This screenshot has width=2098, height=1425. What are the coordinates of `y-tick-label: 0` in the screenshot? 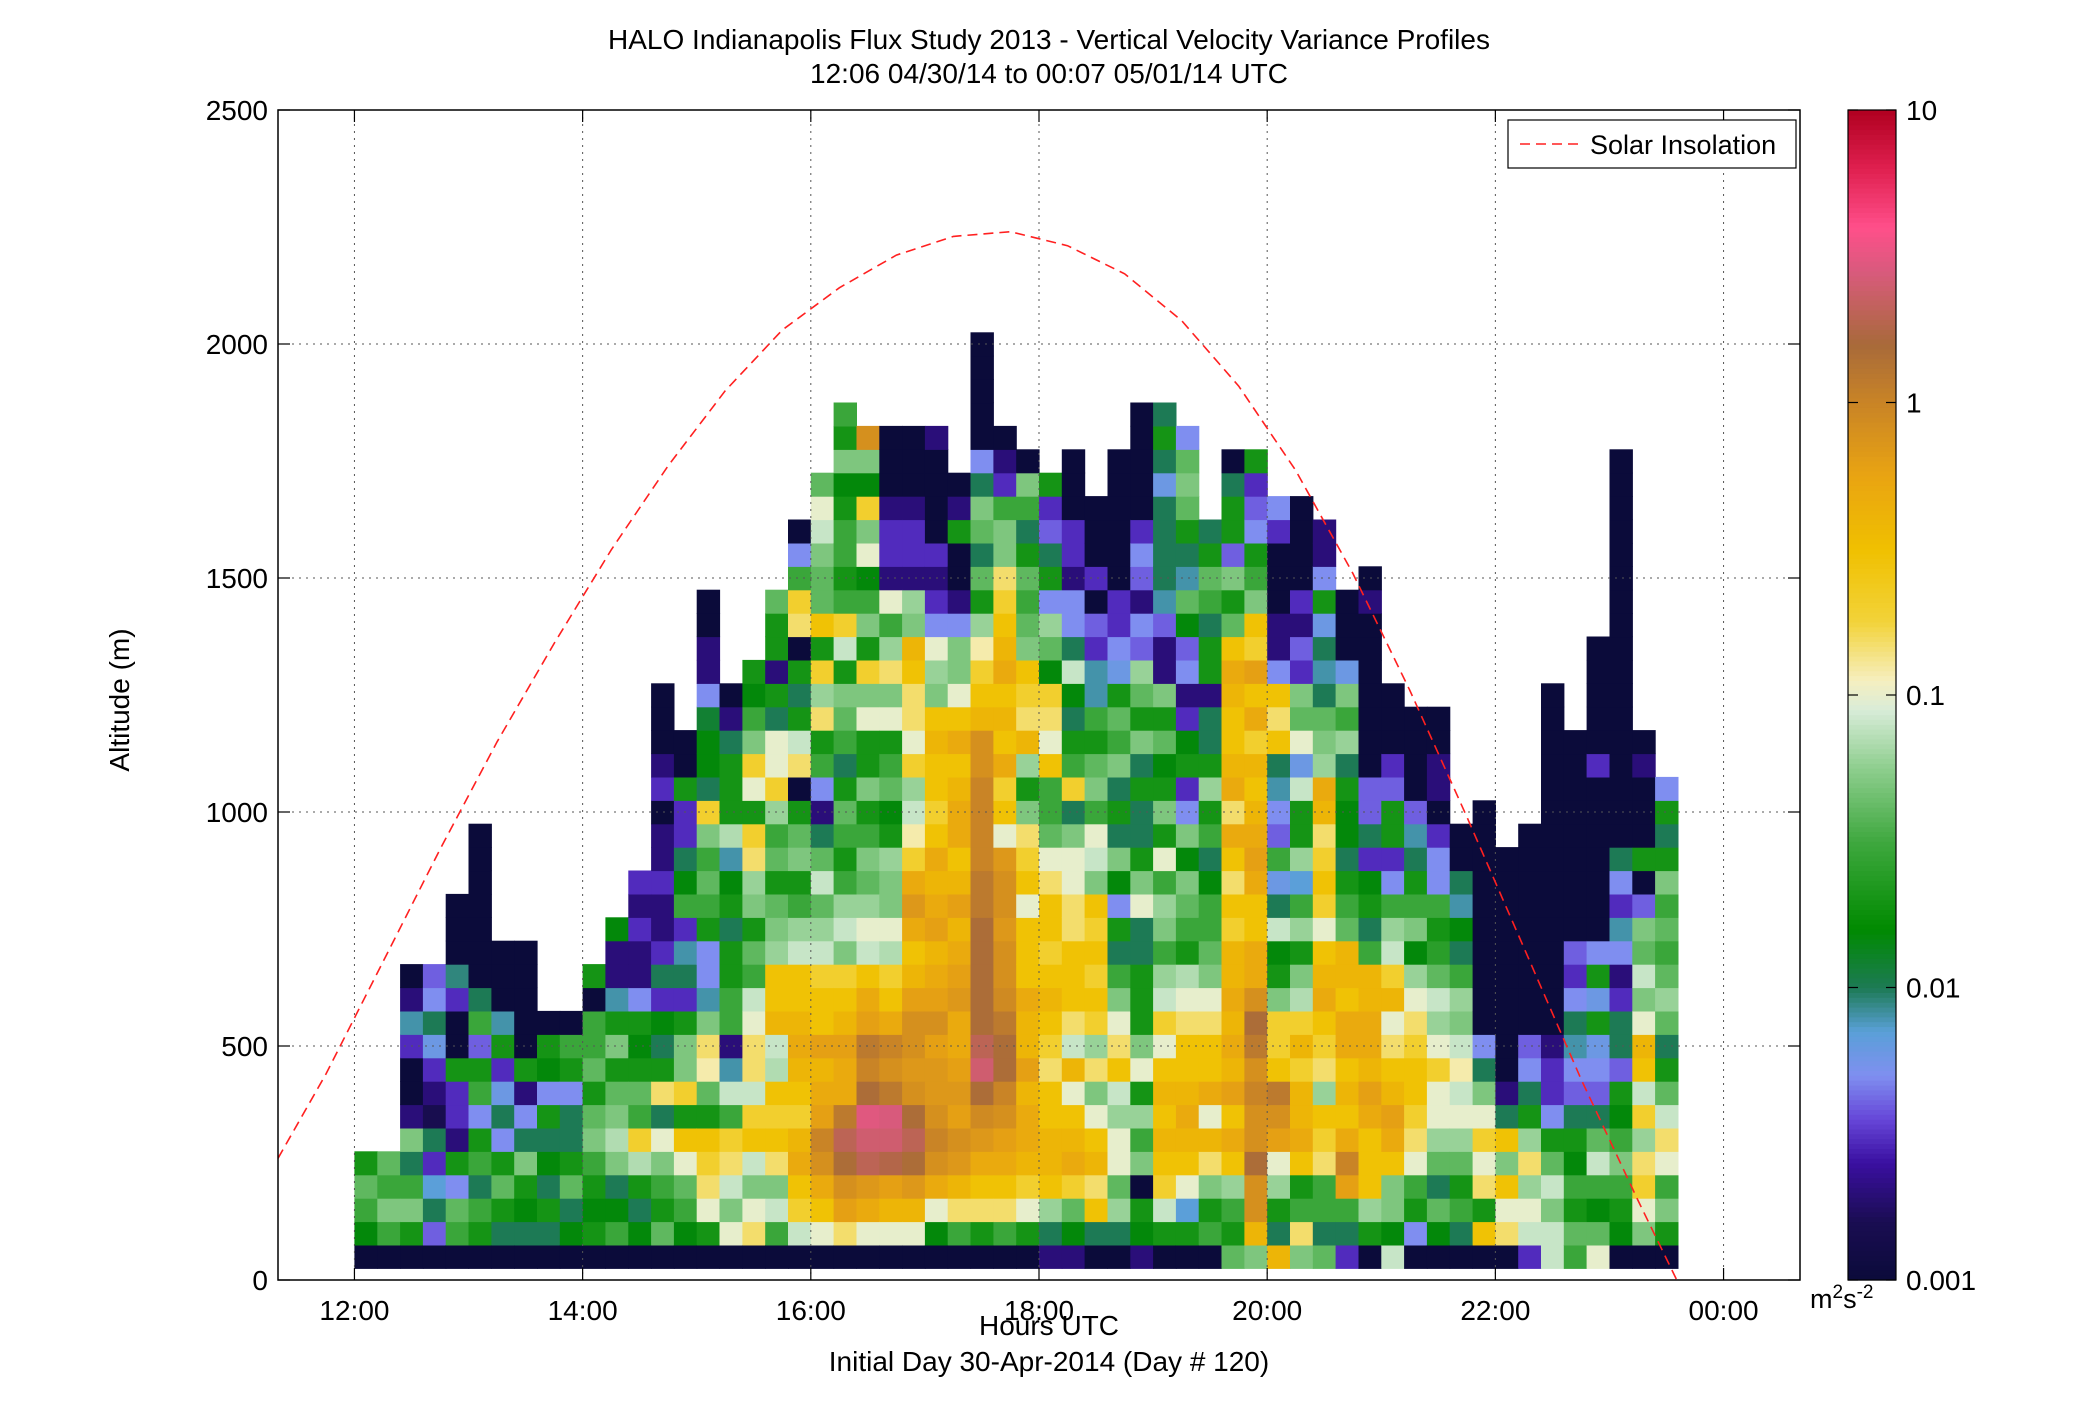 It's located at (260, 1280).